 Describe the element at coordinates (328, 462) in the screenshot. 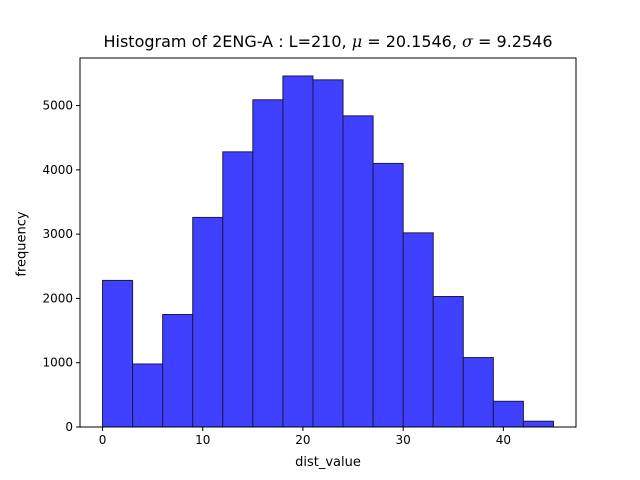

I see `x-axis-label: dist_value` at that location.